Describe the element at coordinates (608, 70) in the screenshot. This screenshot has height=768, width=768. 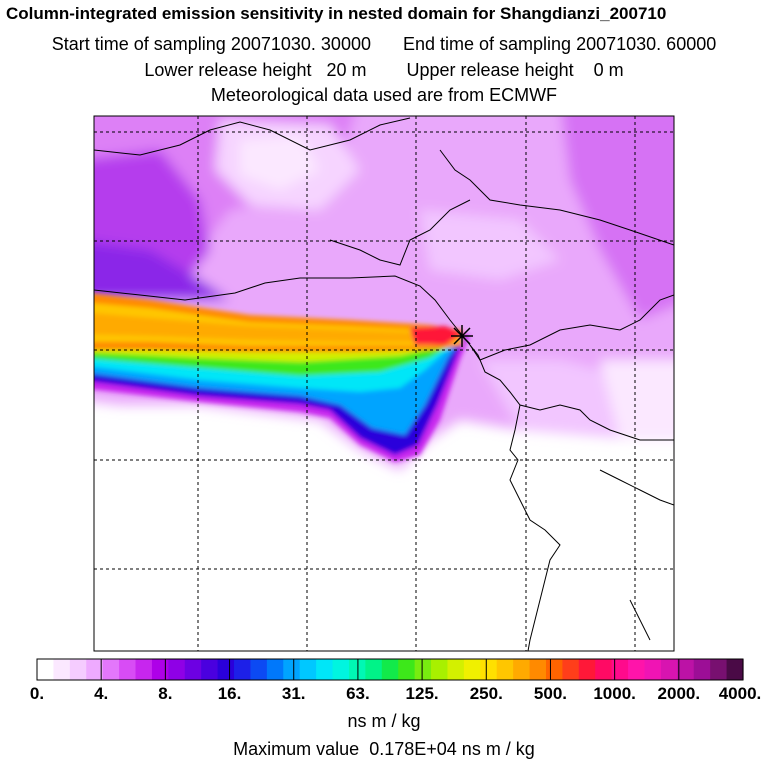
I see `upper-value: 0 m` at that location.